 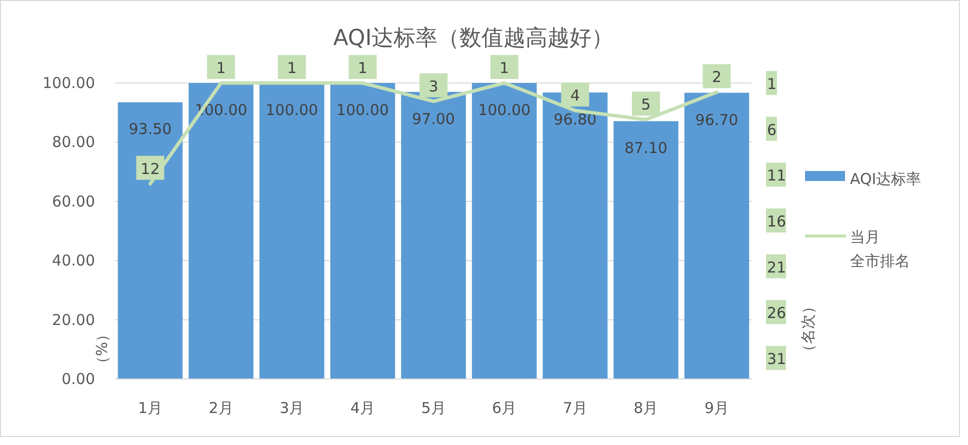 What do you see at coordinates (646, 408) in the screenshot?
I see `x-tick-label: 8月` at bounding box center [646, 408].